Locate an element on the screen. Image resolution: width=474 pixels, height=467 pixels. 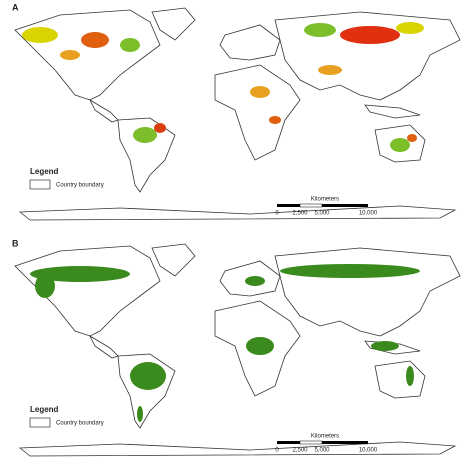
panel-label: A is located at coordinates (15, 7).